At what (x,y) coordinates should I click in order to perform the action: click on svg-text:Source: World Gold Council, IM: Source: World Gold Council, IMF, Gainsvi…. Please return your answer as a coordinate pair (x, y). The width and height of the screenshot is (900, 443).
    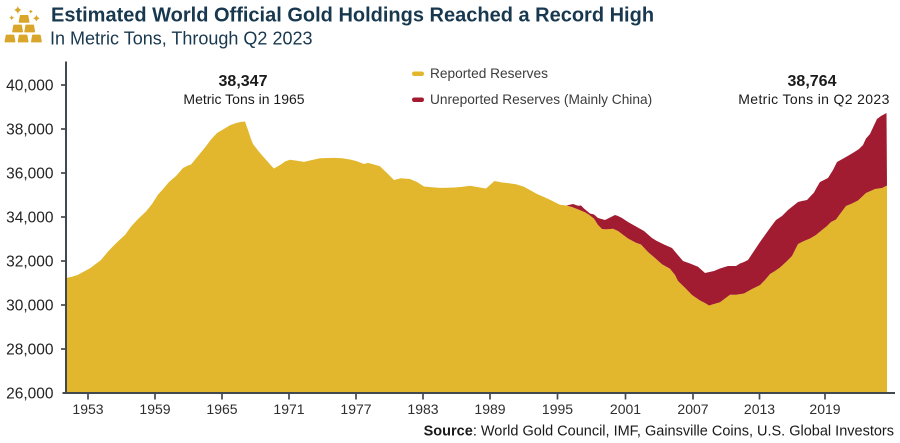
    Looking at the image, I should click on (659, 432).